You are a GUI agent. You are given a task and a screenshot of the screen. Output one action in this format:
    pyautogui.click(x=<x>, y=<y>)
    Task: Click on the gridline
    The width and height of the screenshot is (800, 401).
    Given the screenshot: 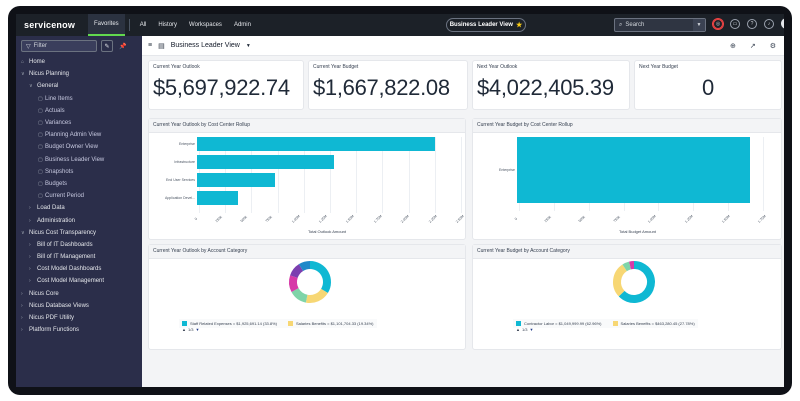 What is the action you would take?
    pyautogui.click(x=304, y=175)
    